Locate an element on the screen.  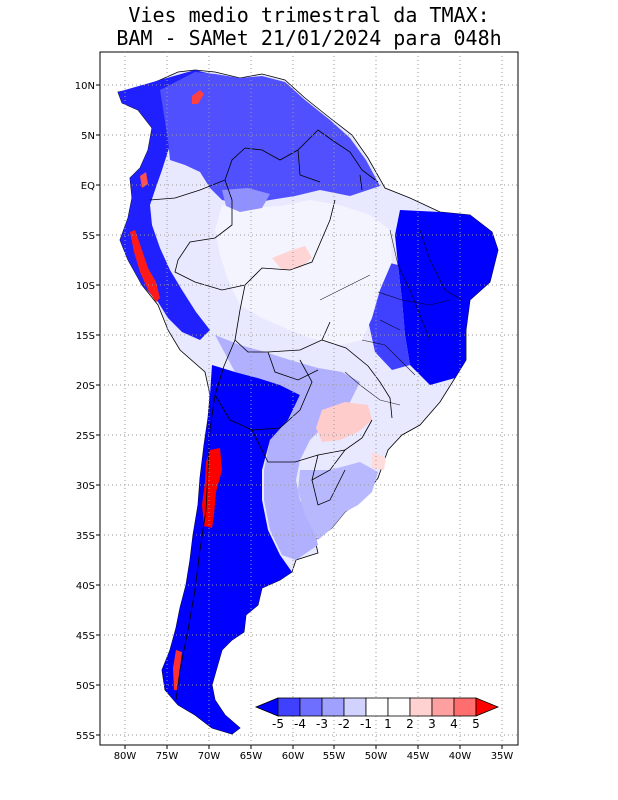
pale-red-amazon is located at coordinates (292, 258).